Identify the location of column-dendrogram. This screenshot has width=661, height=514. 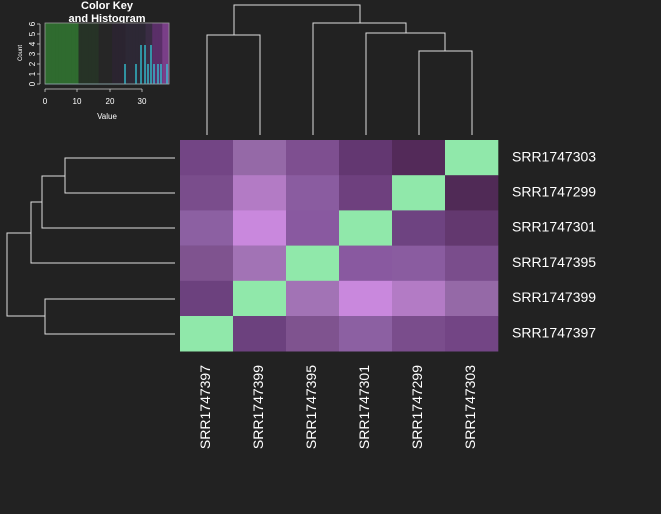
(339, 69).